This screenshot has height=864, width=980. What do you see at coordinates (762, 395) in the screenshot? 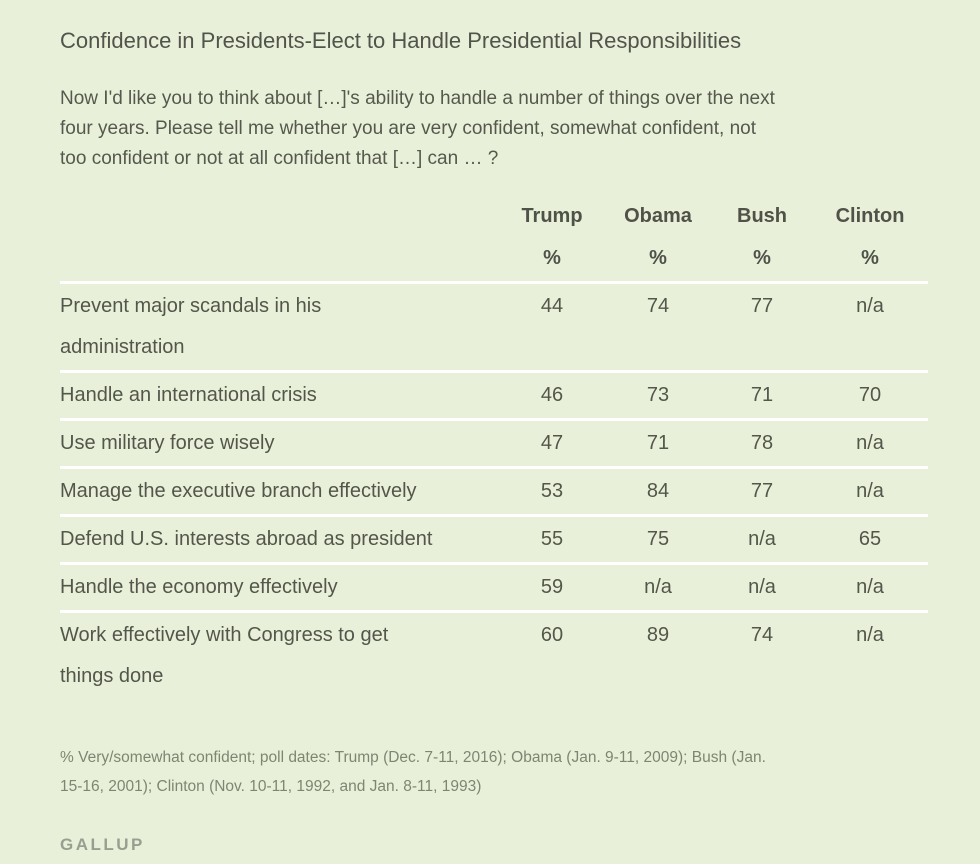
I see `cell-value-bush: 71` at bounding box center [762, 395].